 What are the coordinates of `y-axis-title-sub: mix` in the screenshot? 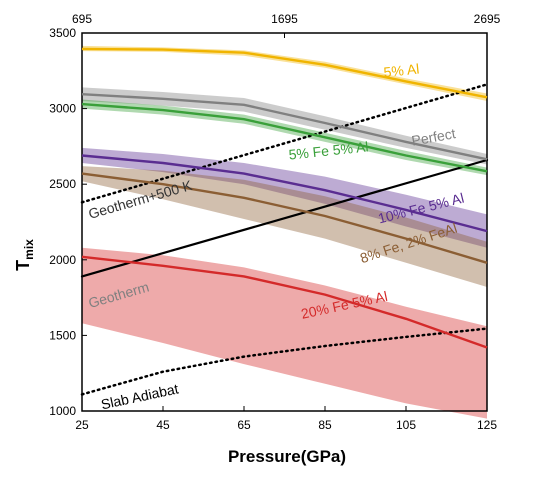 It's located at (29, 249).